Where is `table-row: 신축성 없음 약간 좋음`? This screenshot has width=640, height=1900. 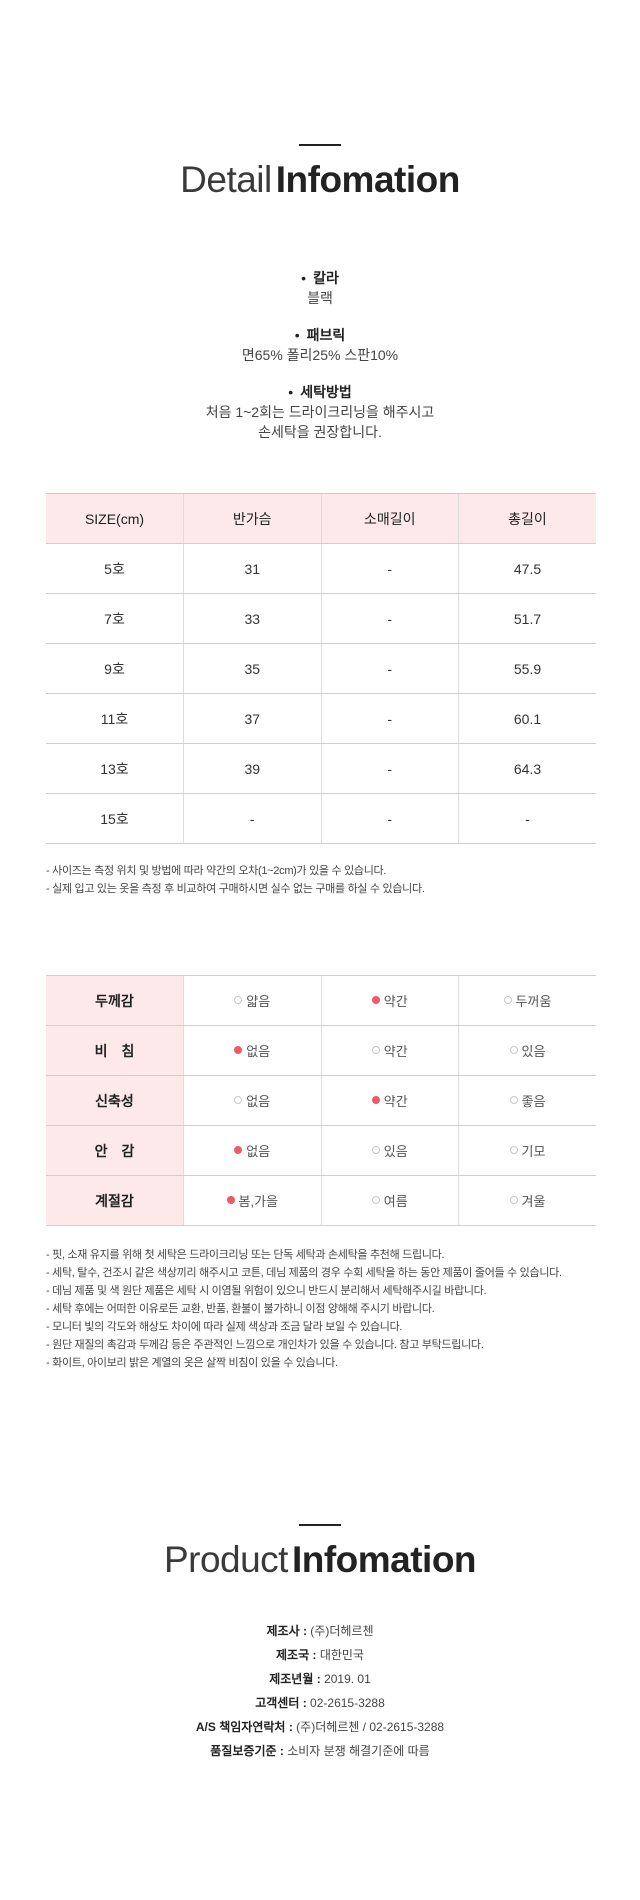
table-row: 신축성 없음 약간 좋음 is located at coordinates (321, 1100).